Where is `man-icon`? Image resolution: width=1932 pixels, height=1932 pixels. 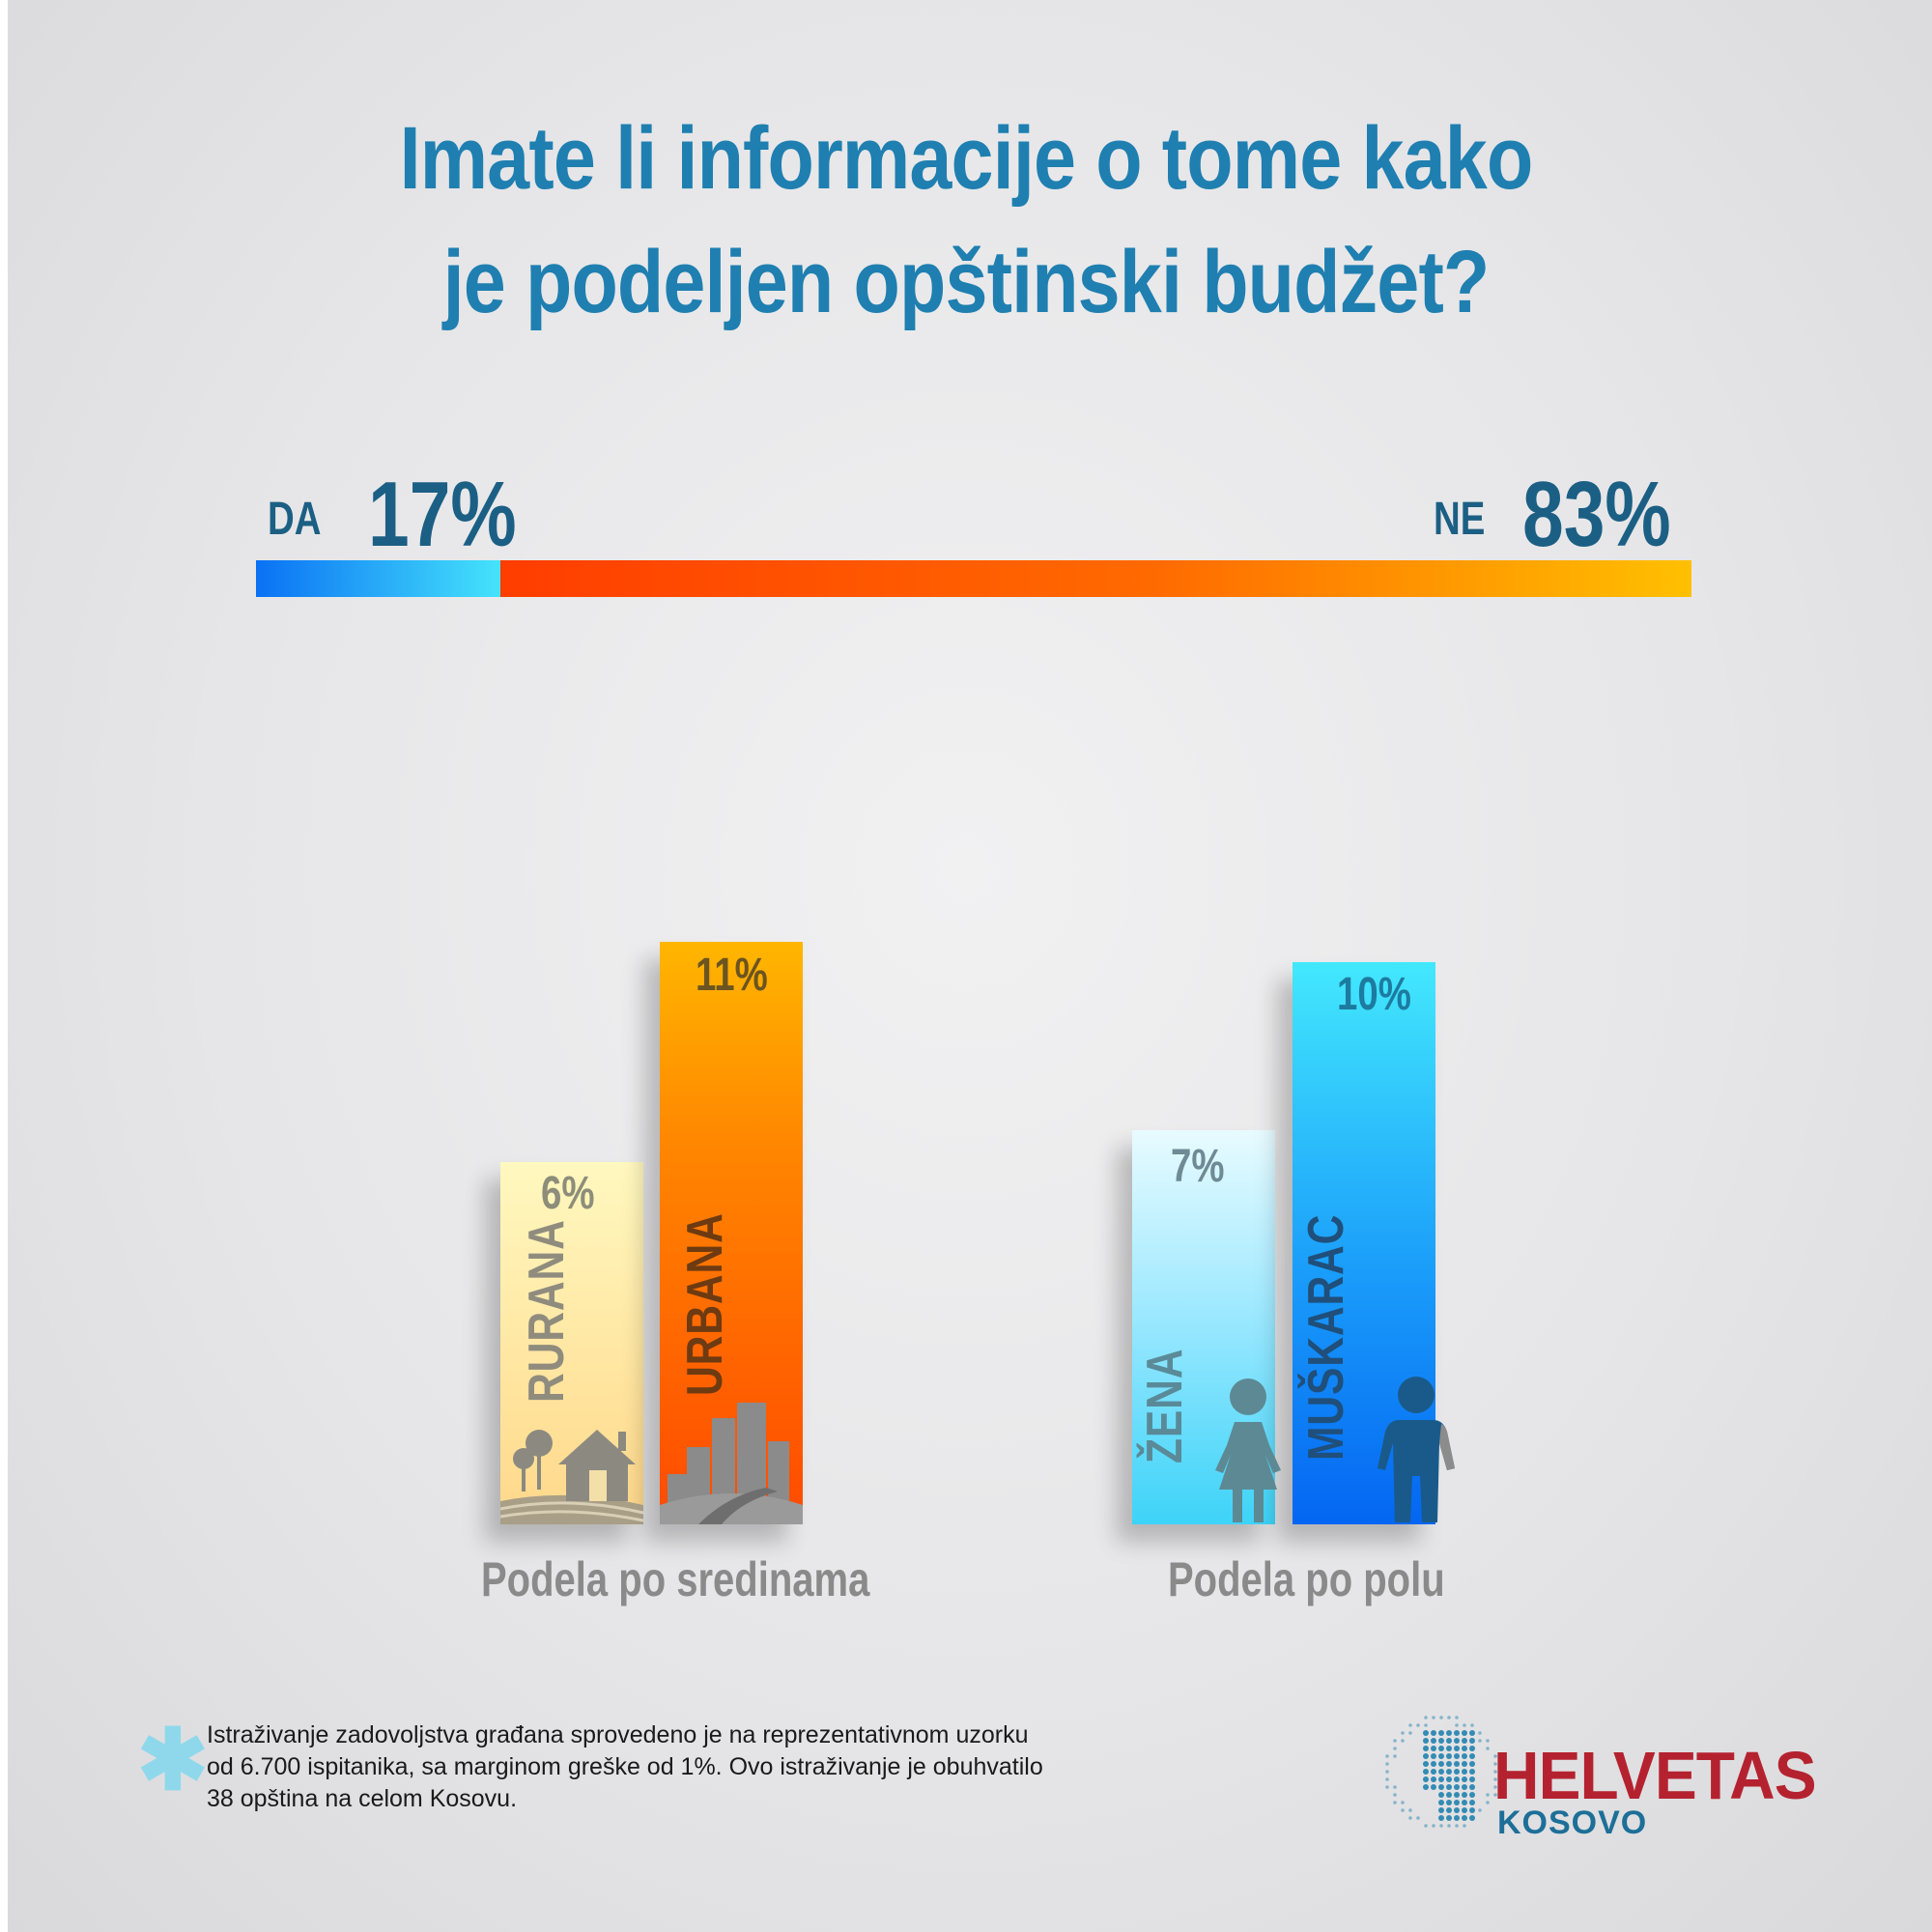
man-icon is located at coordinates (1416, 1449).